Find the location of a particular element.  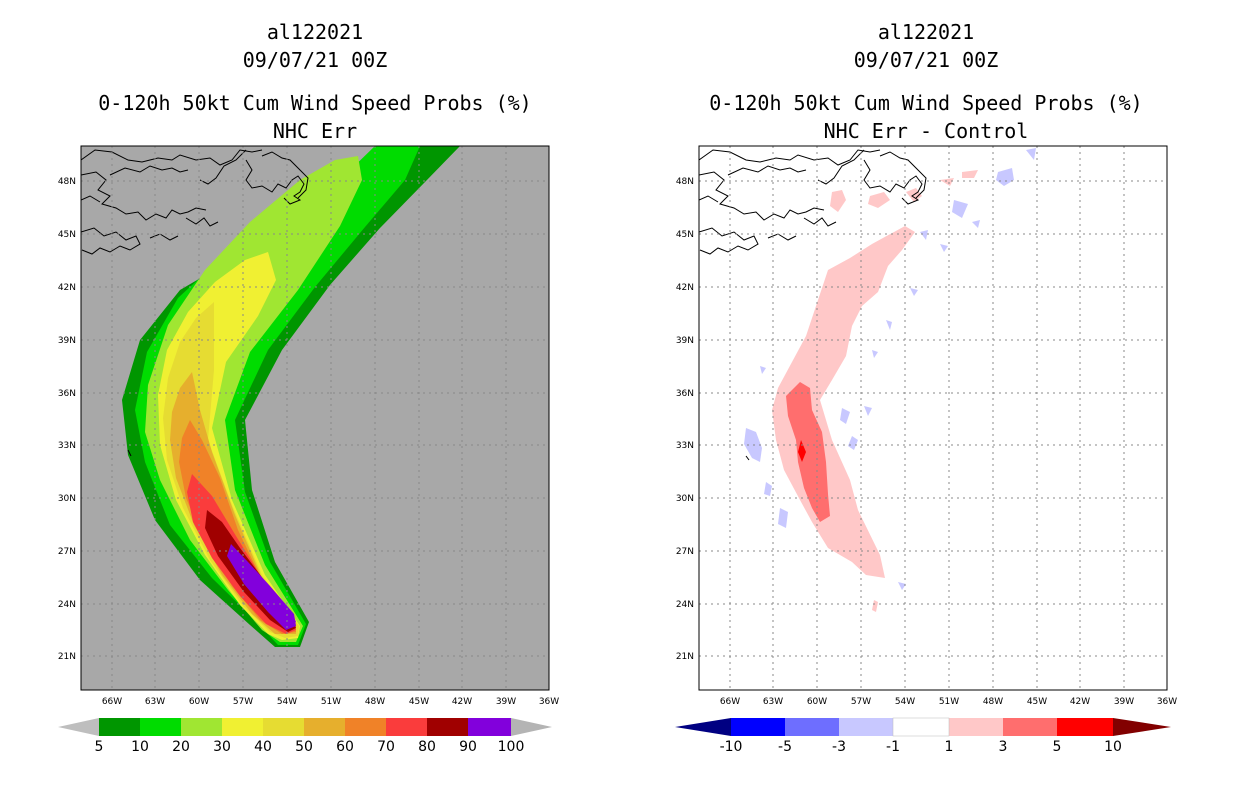

right-colorbar-label: -5 is located at coordinates (785, 747).